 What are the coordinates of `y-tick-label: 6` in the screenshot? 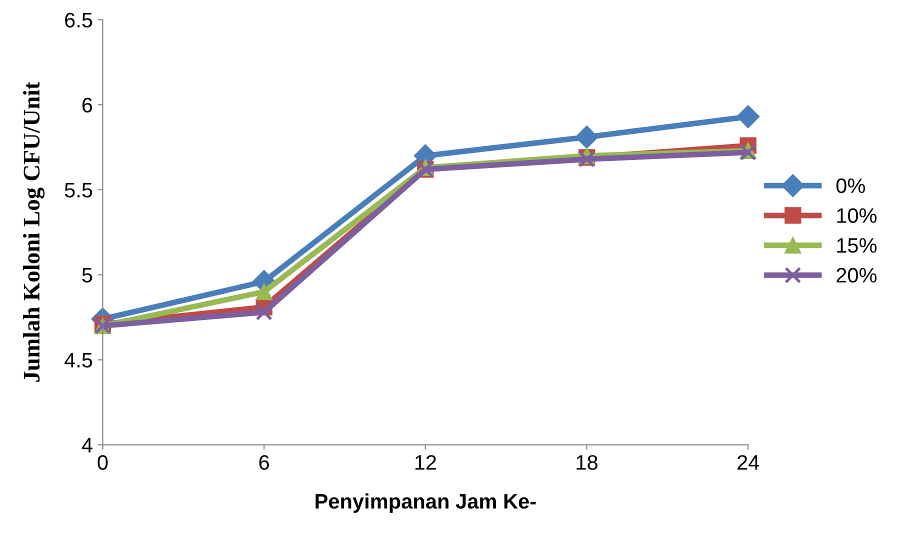 It's located at (87, 105).